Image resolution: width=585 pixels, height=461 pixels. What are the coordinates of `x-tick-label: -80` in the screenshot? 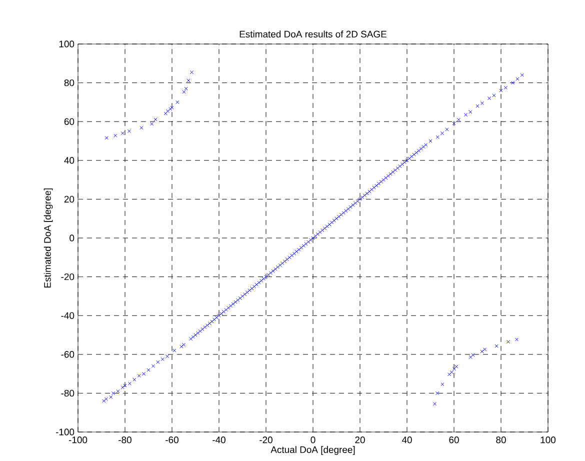 It's located at (125, 440).